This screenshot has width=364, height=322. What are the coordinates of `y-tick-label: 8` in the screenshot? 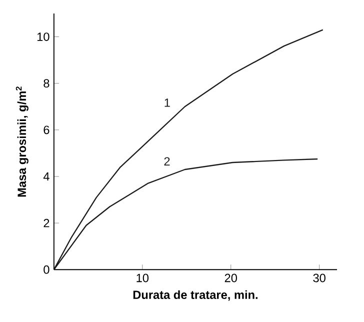 It's located at (47, 83).